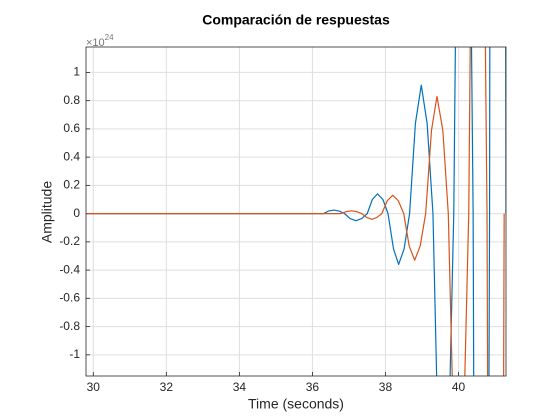 This screenshot has height=420, width=560. What do you see at coordinates (167, 387) in the screenshot?
I see `x-tick-label: 32` at bounding box center [167, 387].